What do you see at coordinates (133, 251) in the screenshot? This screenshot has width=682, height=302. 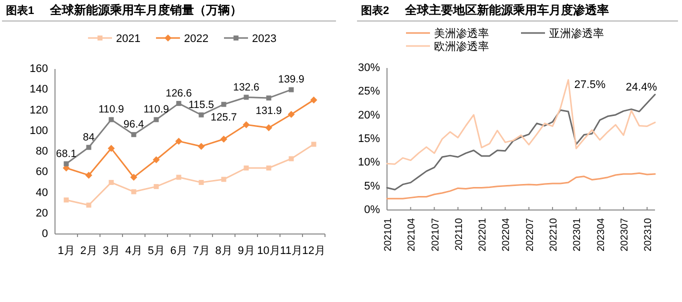 I see `x-tick-label: 4月` at bounding box center [133, 251].